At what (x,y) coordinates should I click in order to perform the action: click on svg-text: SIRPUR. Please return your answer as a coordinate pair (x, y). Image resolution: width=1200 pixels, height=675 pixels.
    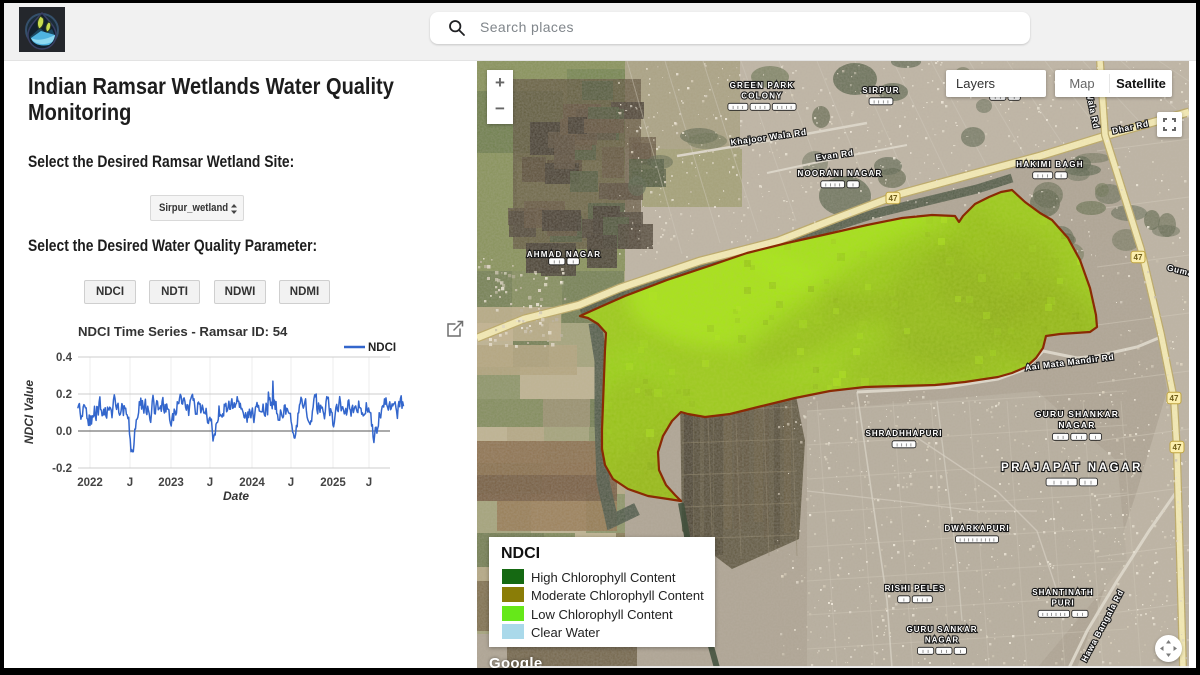
    Looking at the image, I should click on (880, 90).